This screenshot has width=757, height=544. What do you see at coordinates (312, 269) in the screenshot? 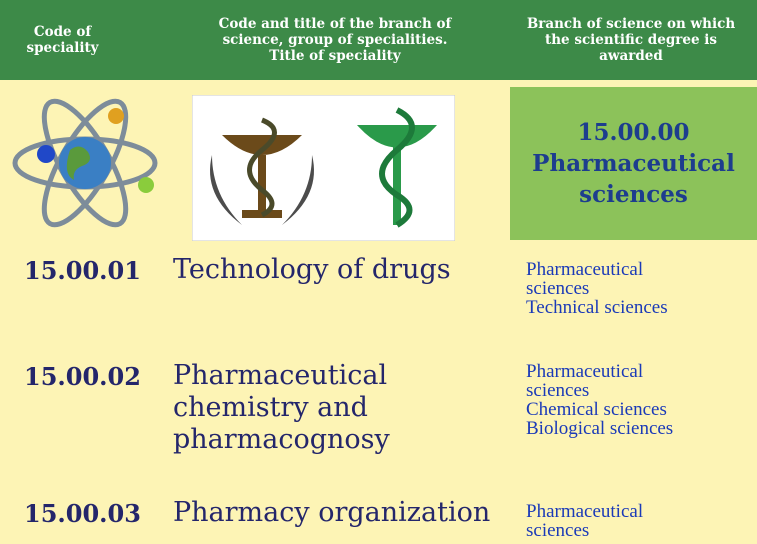
I see `speciality-title: Technology of drugs` at bounding box center [312, 269].